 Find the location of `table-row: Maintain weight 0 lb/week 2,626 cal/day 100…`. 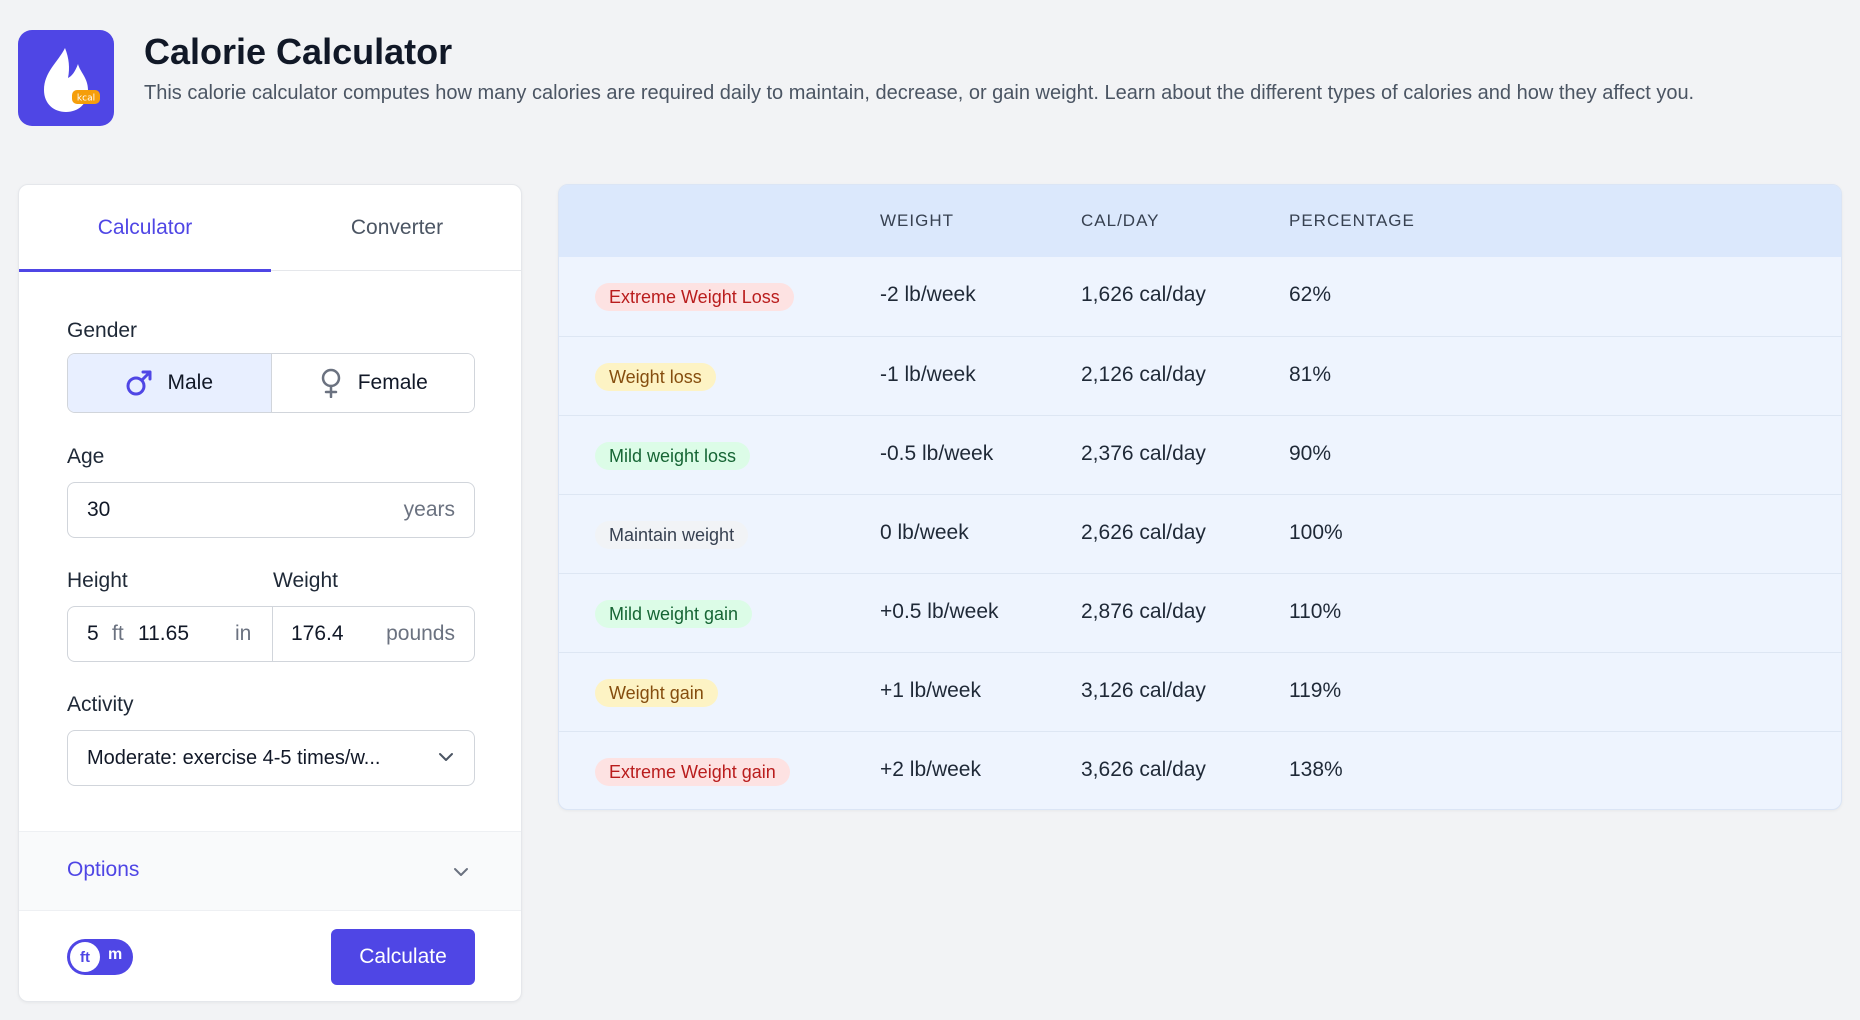

table-row: Maintain weight 0 lb/week 2,626 cal/day 100… is located at coordinates (1200, 533).